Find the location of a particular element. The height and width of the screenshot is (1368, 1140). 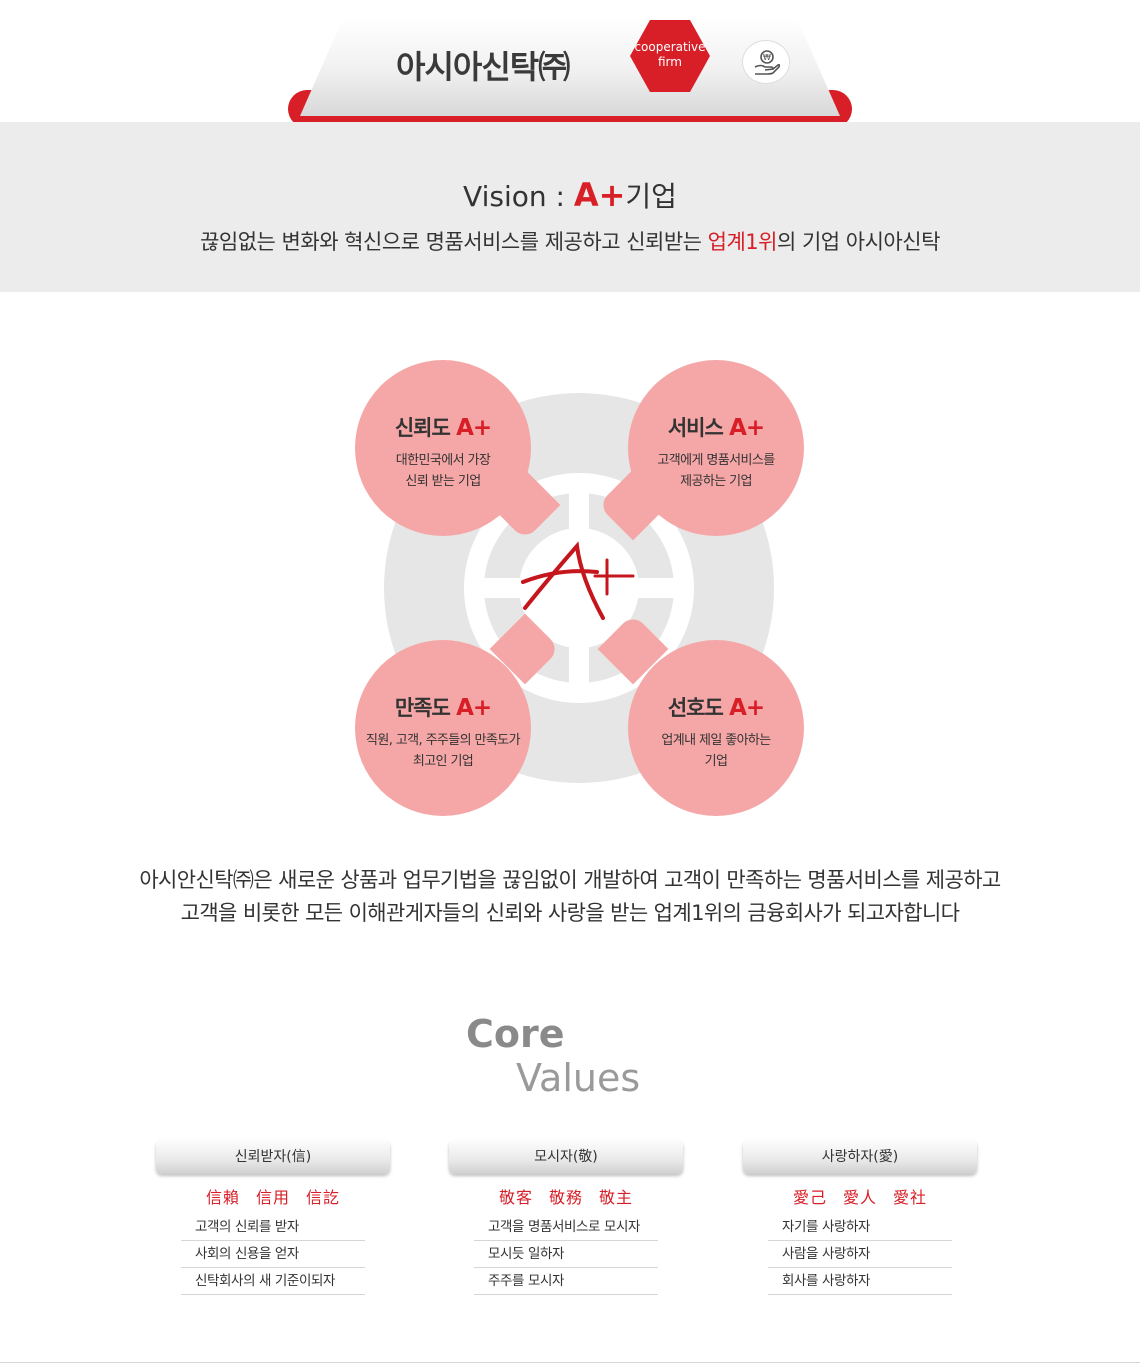

hanja-word: 愛人 is located at coordinates (859, 1197).